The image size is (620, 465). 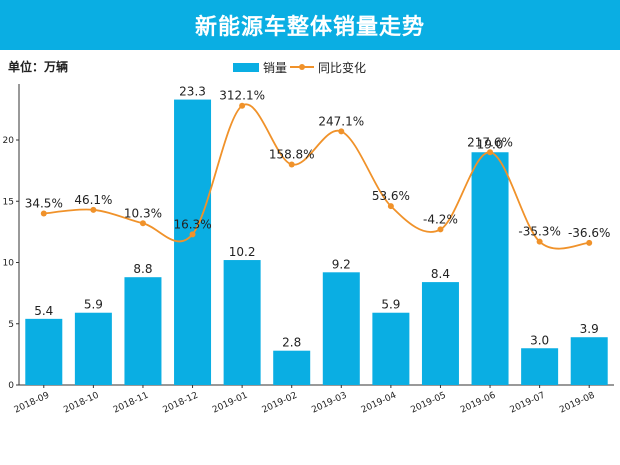 What do you see at coordinates (11, 325) in the screenshot?
I see `y-tick-label: 5` at bounding box center [11, 325].